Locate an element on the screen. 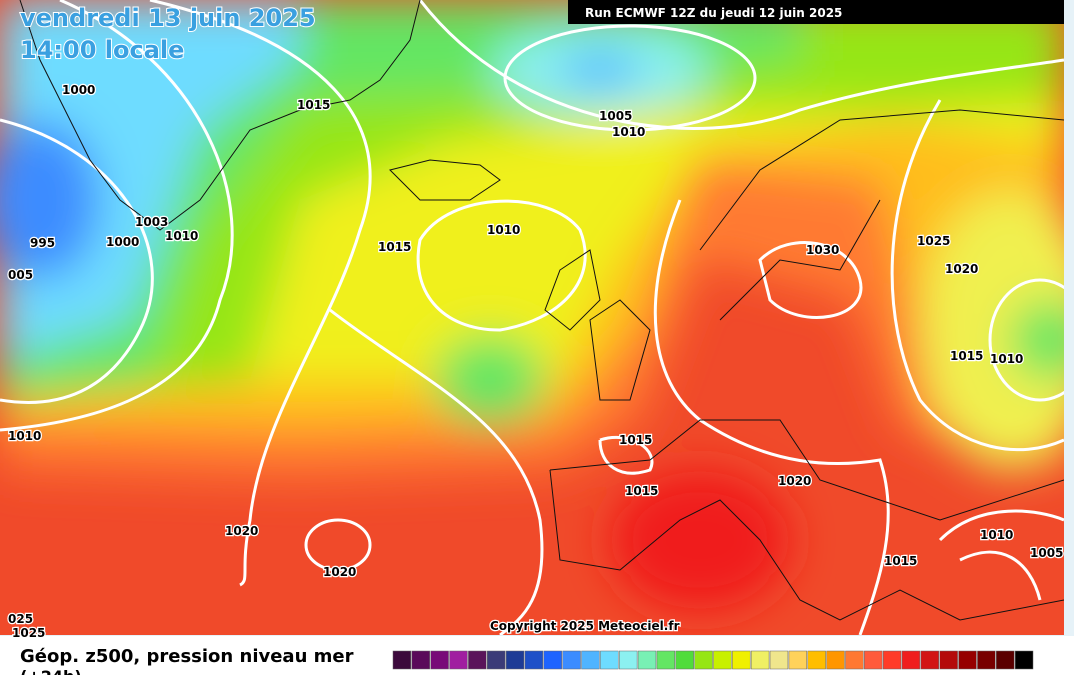  color-scale is located at coordinates (713, 660).